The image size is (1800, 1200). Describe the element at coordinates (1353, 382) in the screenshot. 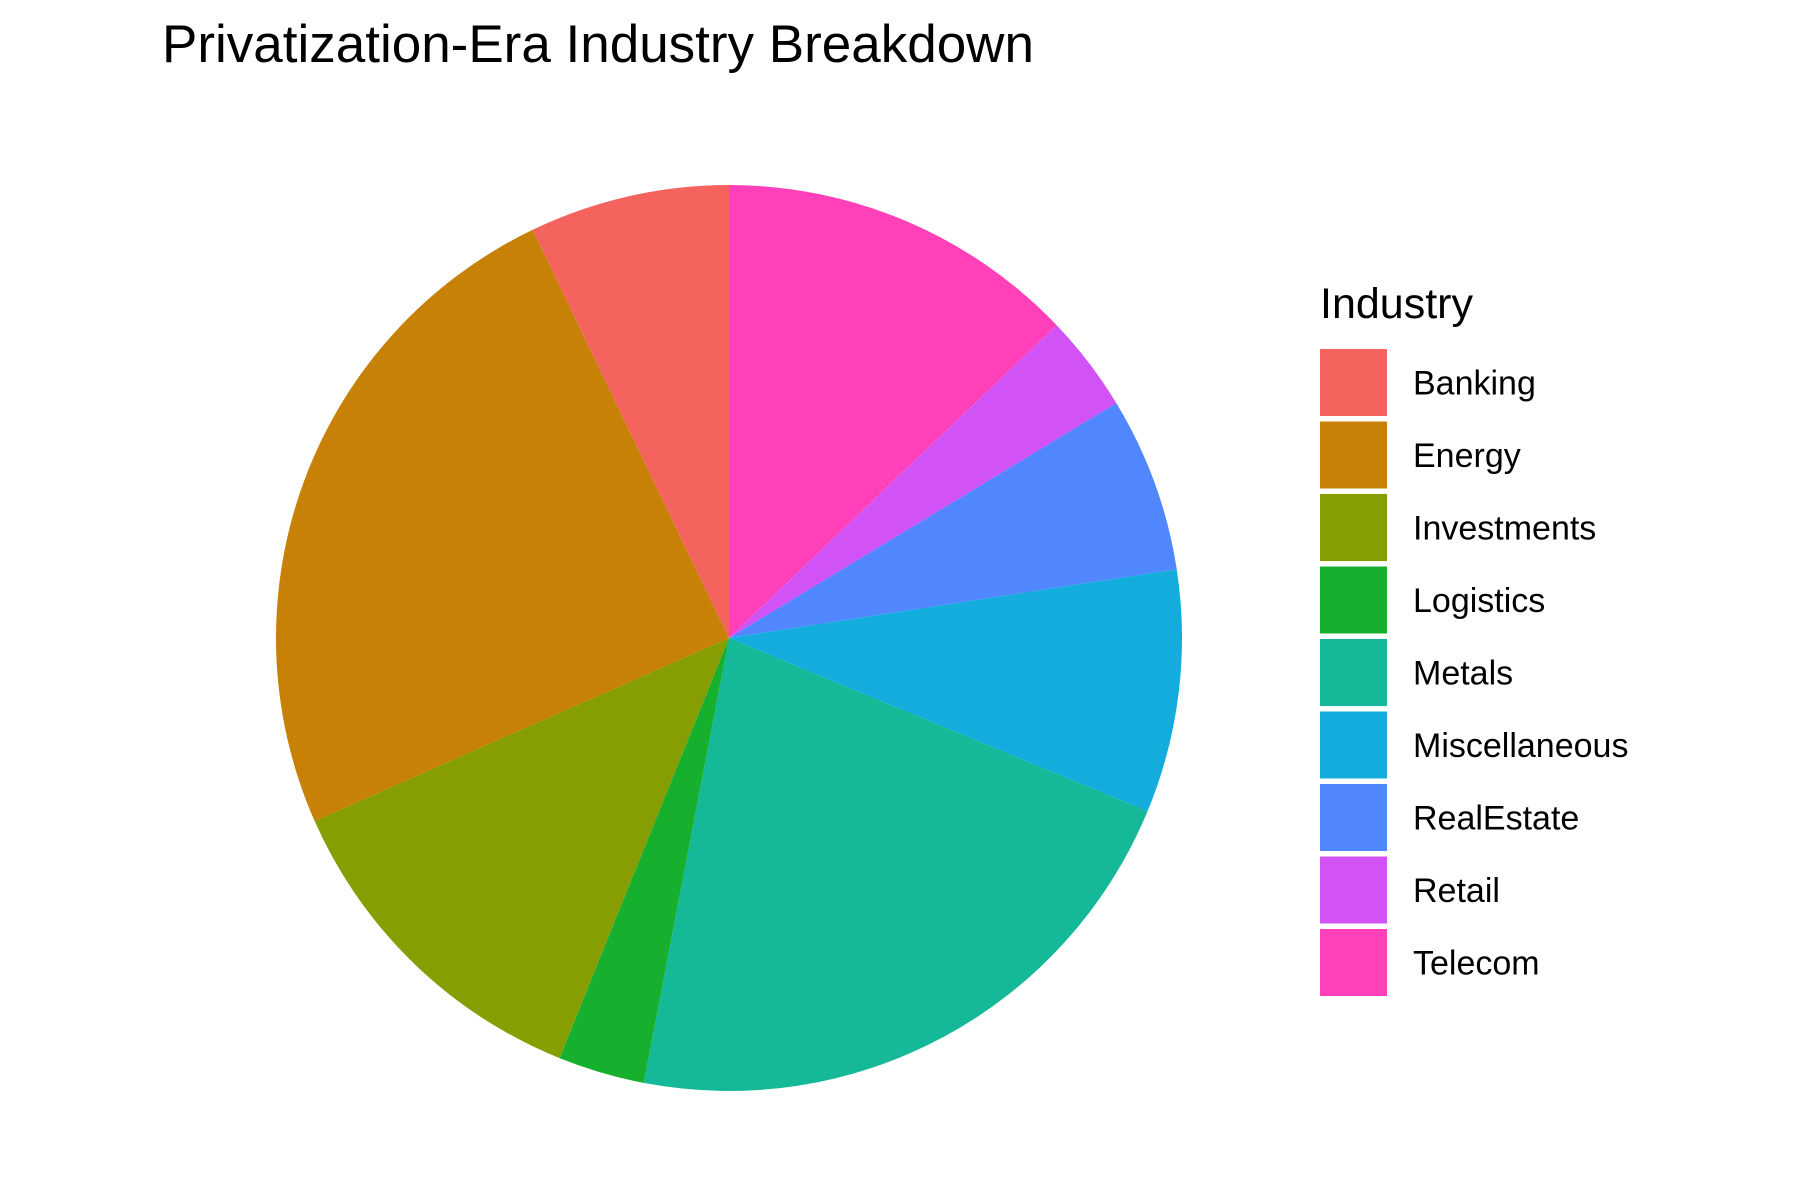

I see `legend-key-banking` at that location.